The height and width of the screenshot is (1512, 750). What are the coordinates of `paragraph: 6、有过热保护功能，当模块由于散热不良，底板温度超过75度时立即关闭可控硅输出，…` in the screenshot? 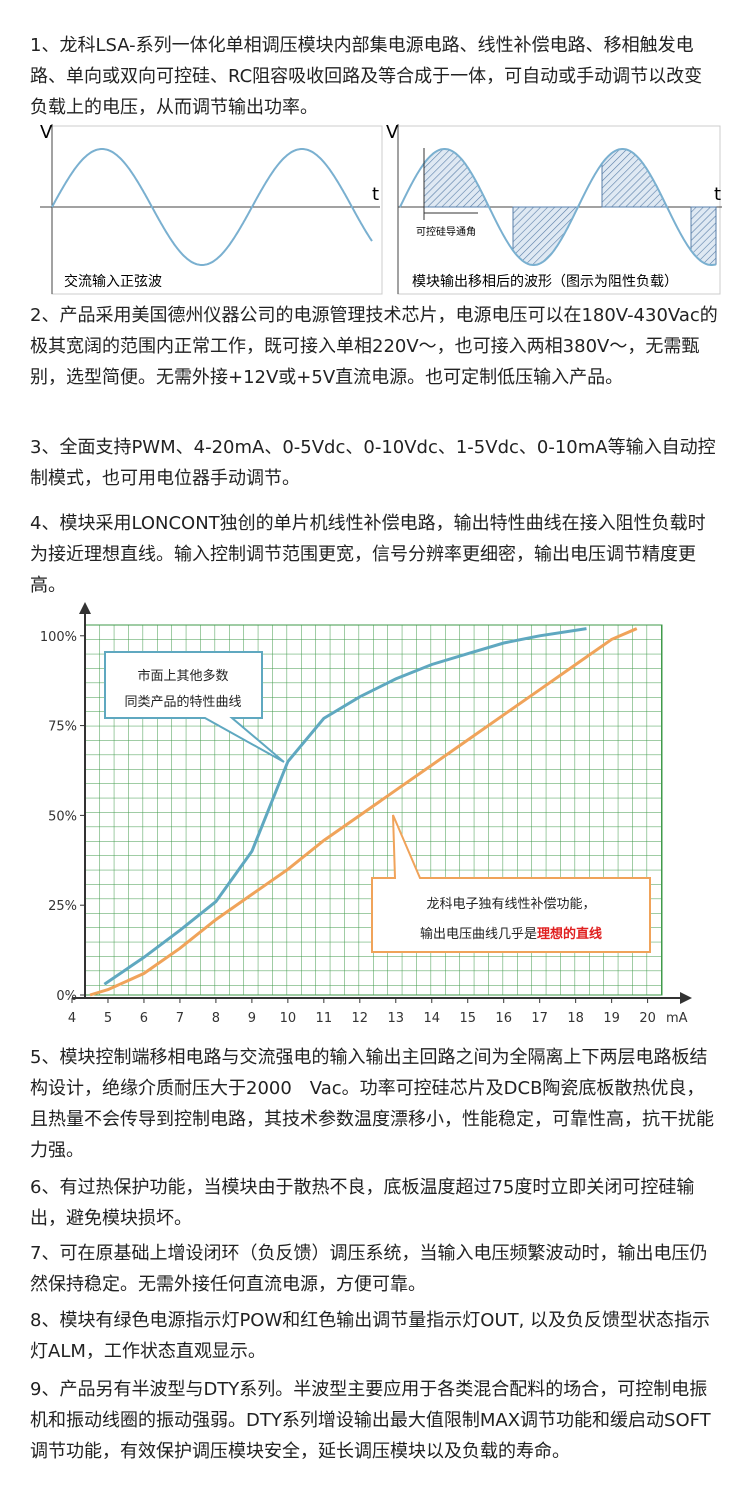 It's located at (362, 1203).